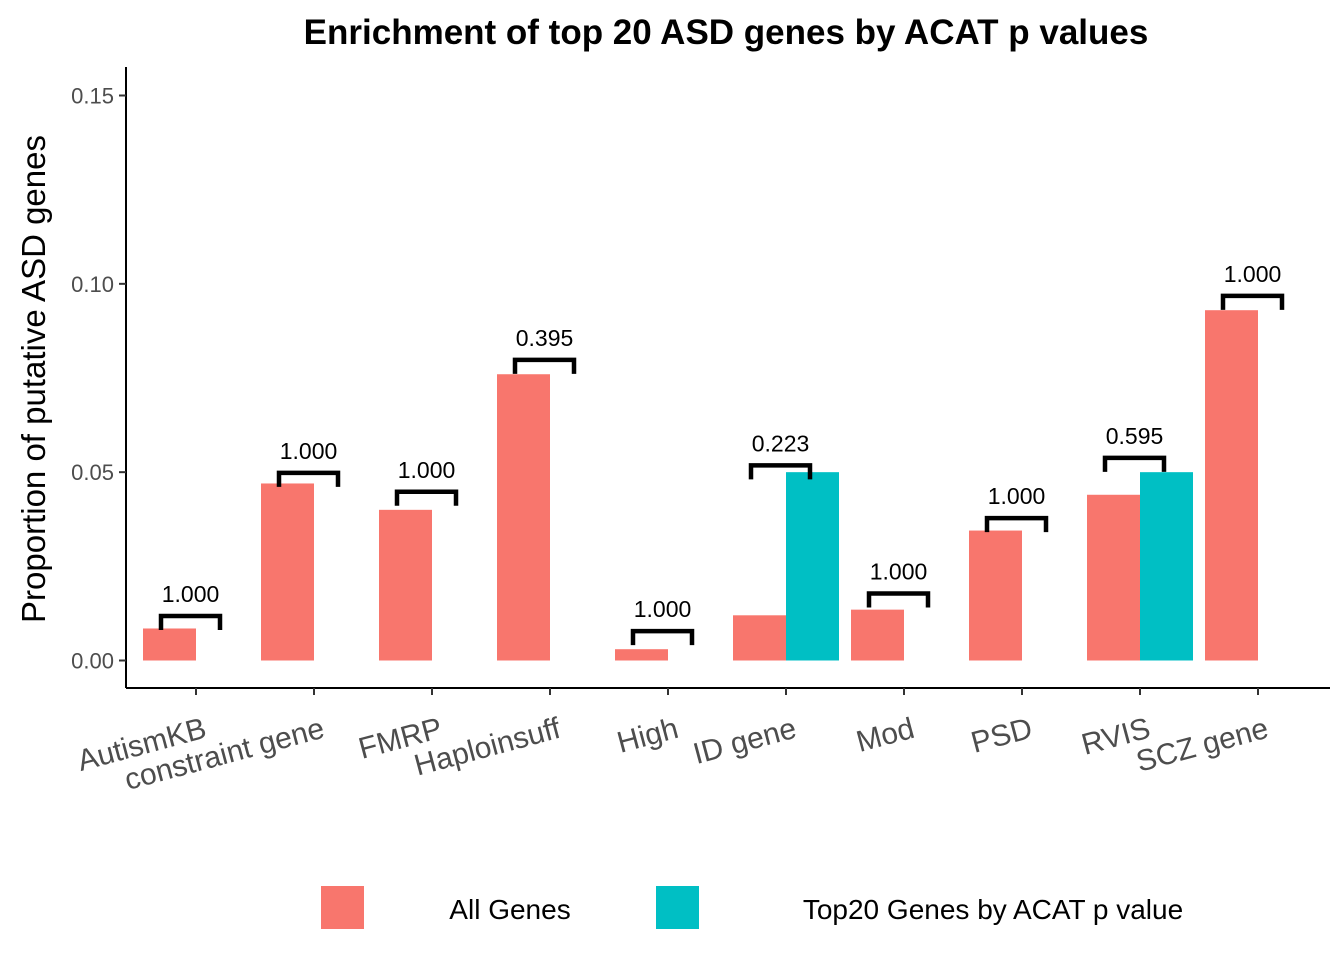 The width and height of the screenshot is (1344, 960). What do you see at coordinates (92, 472) in the screenshot?
I see `y-tick-label: 0.05` at bounding box center [92, 472].